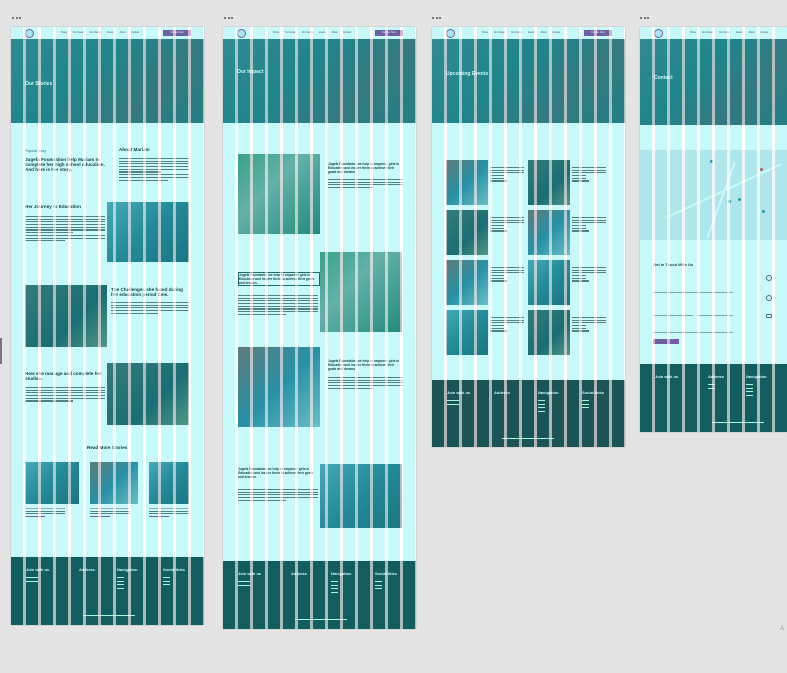  Describe the element at coordinates (87, 569) in the screenshot. I see `footer-address-heading: Address` at that location.